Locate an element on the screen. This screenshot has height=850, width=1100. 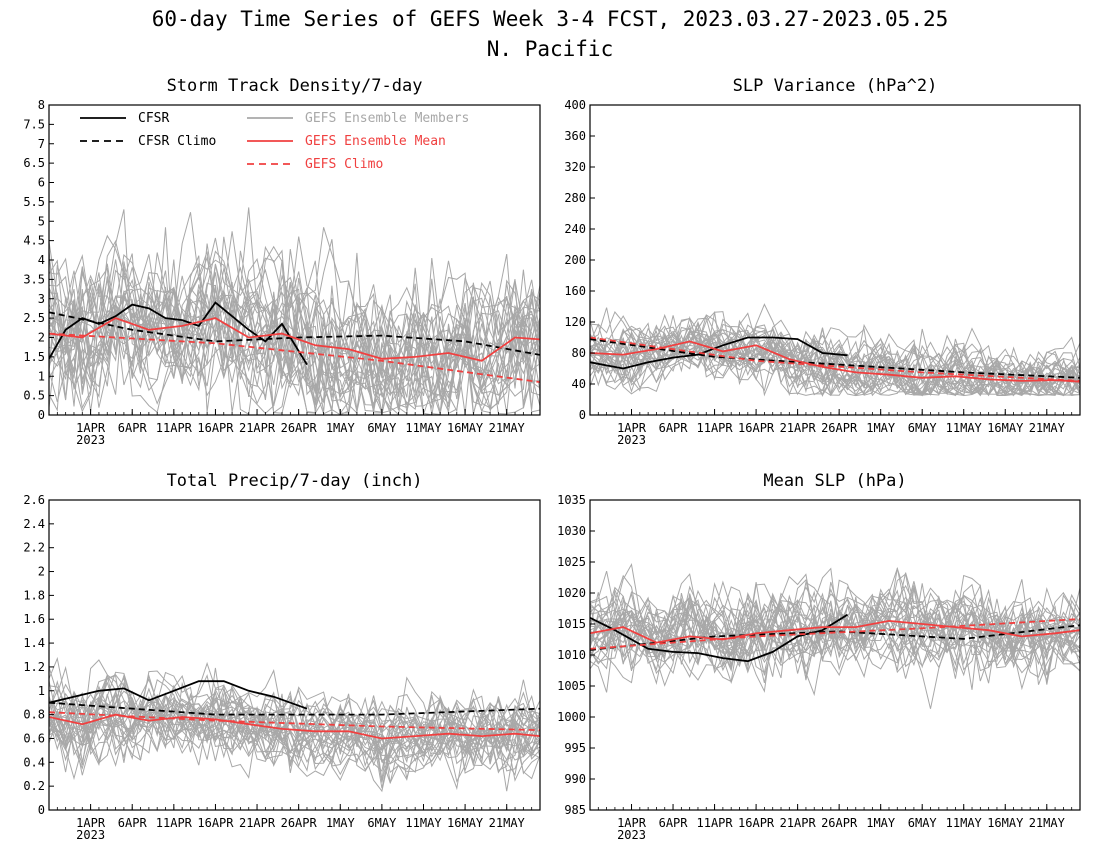
y-tick-label: 3.5 is located at coordinates (34, 279).